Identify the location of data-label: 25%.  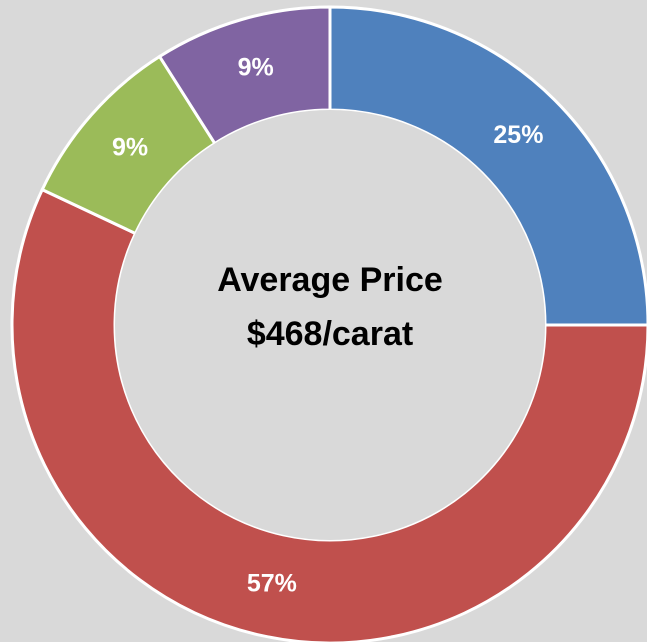
(518, 135).